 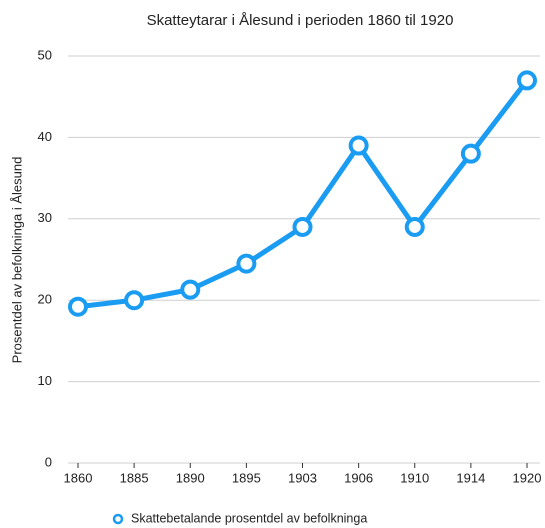 What do you see at coordinates (45, 380) in the screenshot?
I see `y-tick-label: 10` at bounding box center [45, 380].